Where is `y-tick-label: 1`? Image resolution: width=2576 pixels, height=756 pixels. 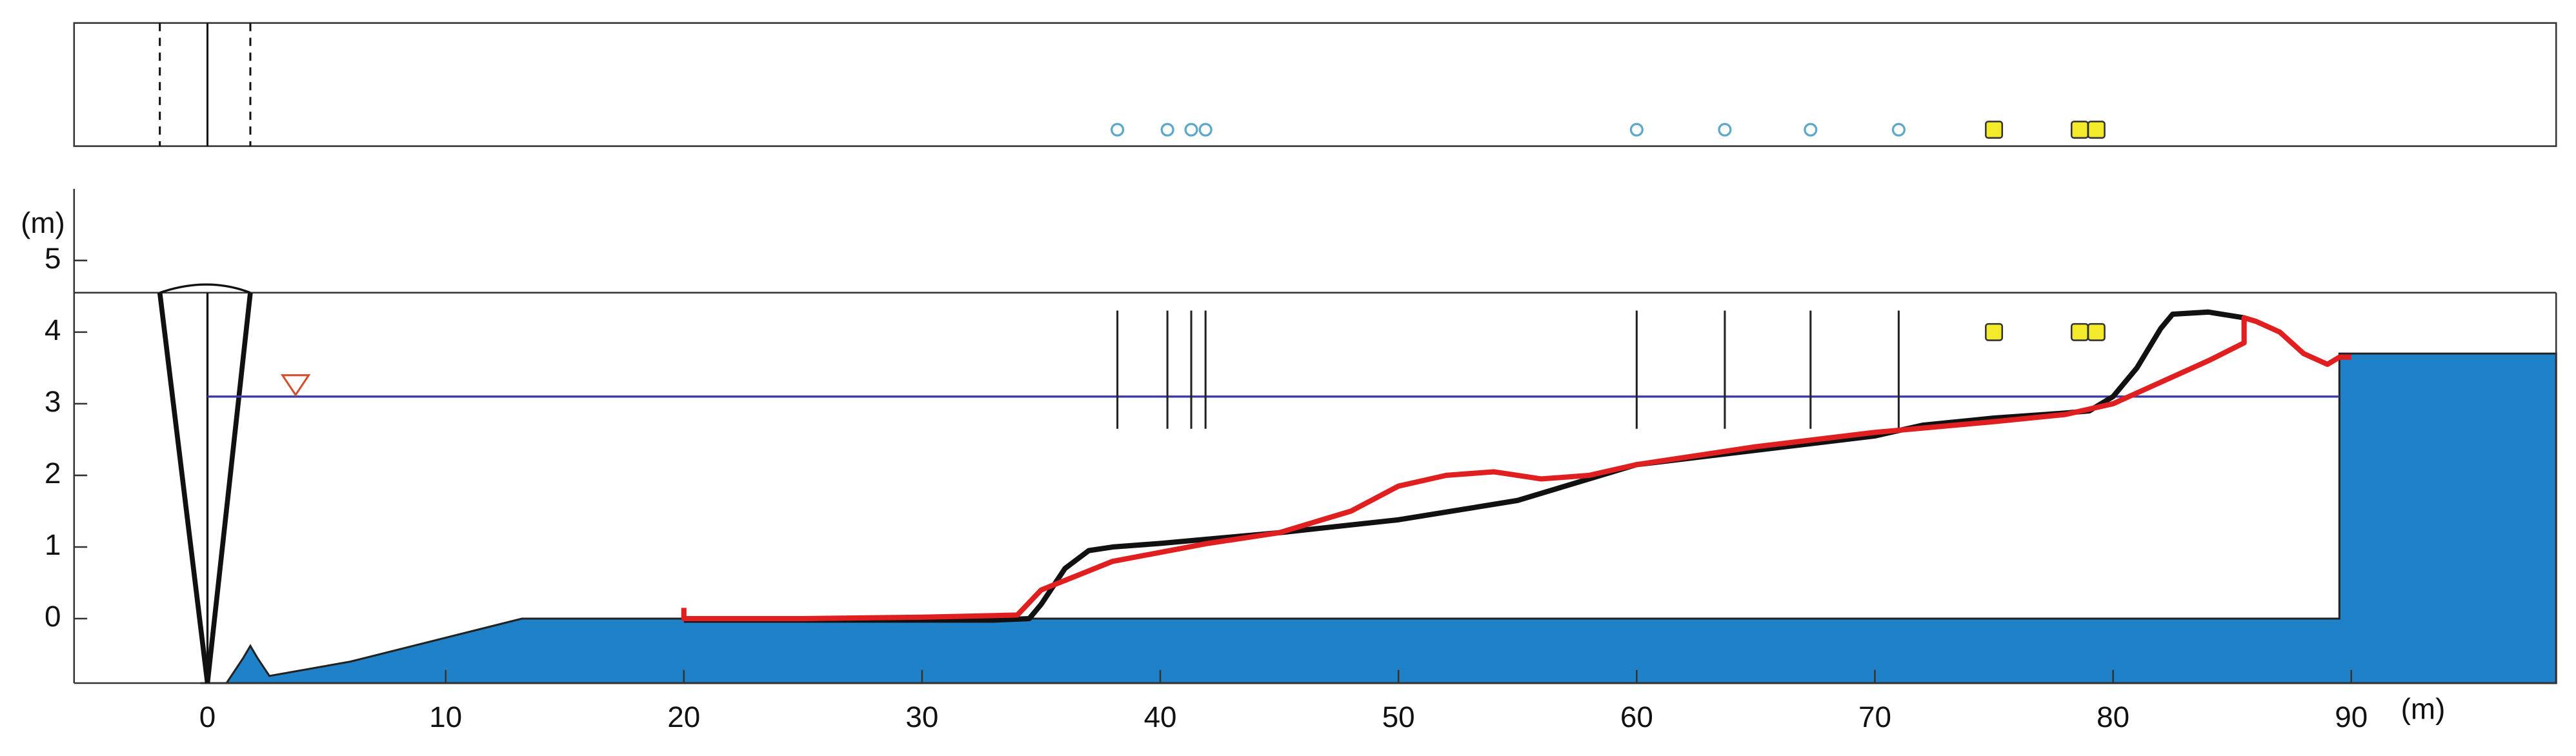 y-tick-label: 1 is located at coordinates (53, 544).